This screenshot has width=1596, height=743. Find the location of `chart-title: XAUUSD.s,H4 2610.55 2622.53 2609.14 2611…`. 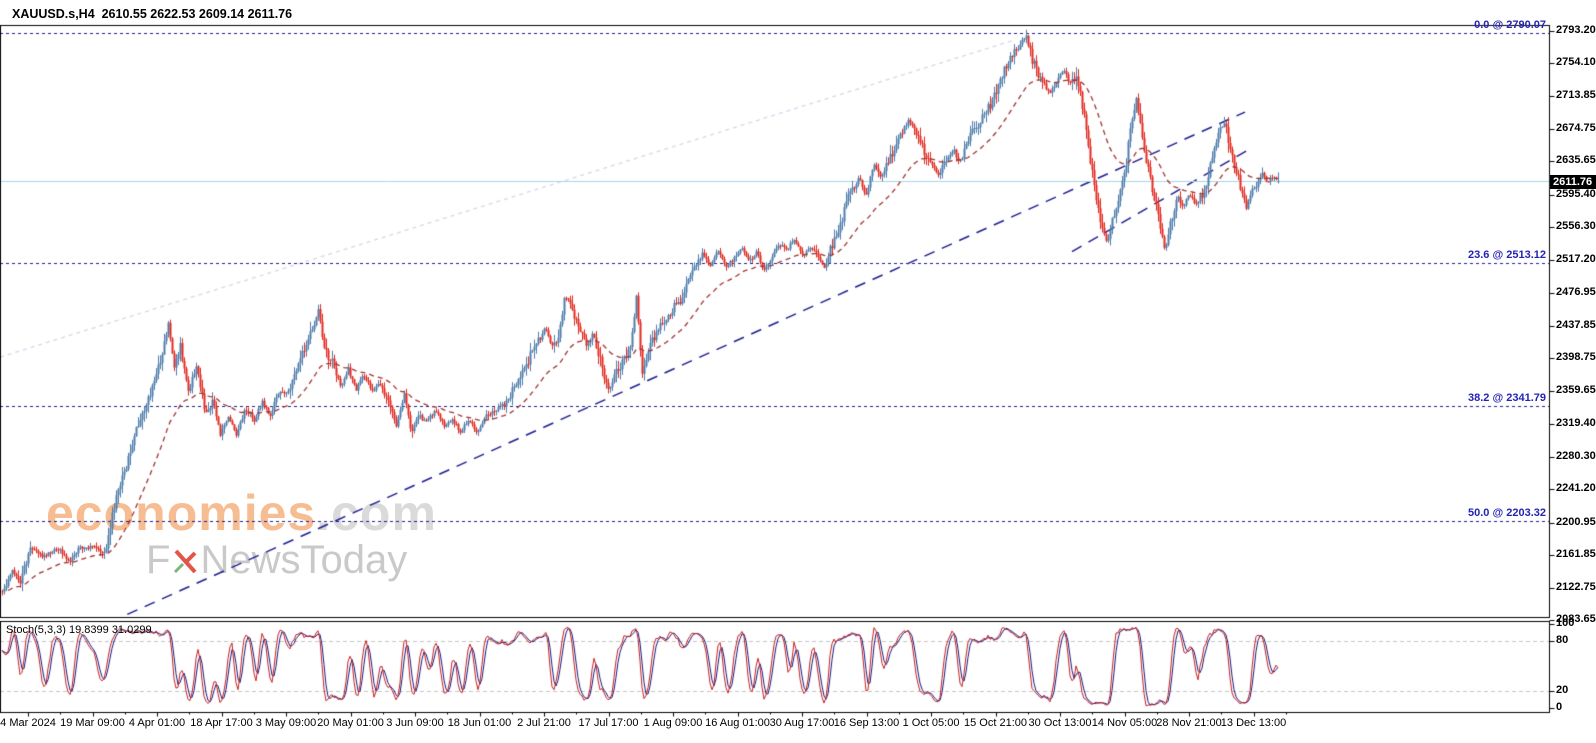

chart-title: XAUUSD.s,H4 2610.55 2622.53 2609.14 2611… is located at coordinates (152, 14).